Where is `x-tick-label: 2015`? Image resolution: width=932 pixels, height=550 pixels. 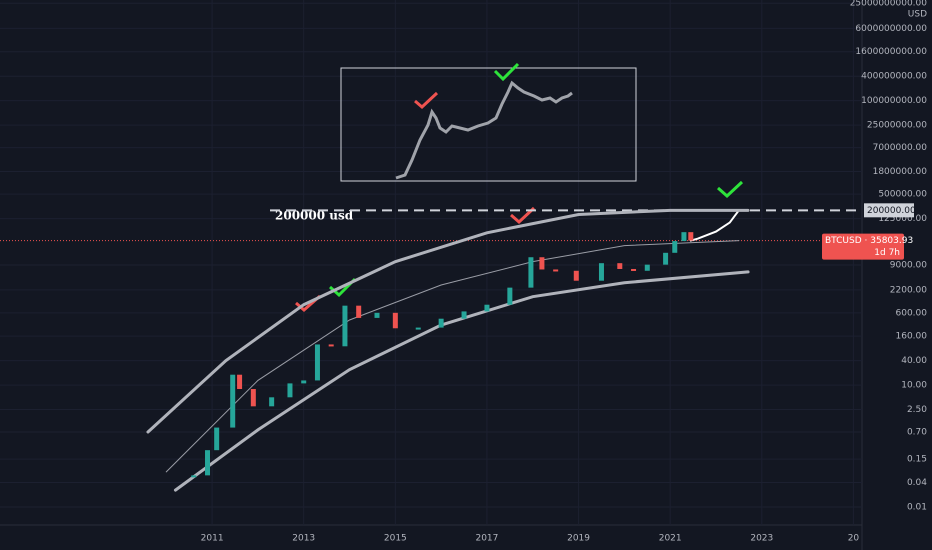
x-tick-label: 2015 is located at coordinates (395, 539).